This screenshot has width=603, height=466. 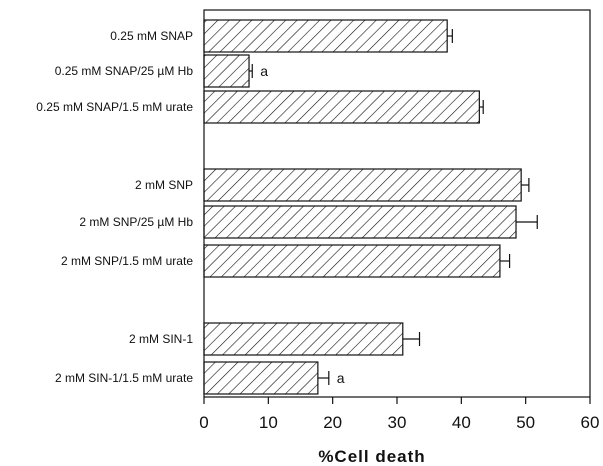 What do you see at coordinates (136, 222) in the screenshot?
I see `category-label: 2 mM SNP/25 µM Hb` at bounding box center [136, 222].